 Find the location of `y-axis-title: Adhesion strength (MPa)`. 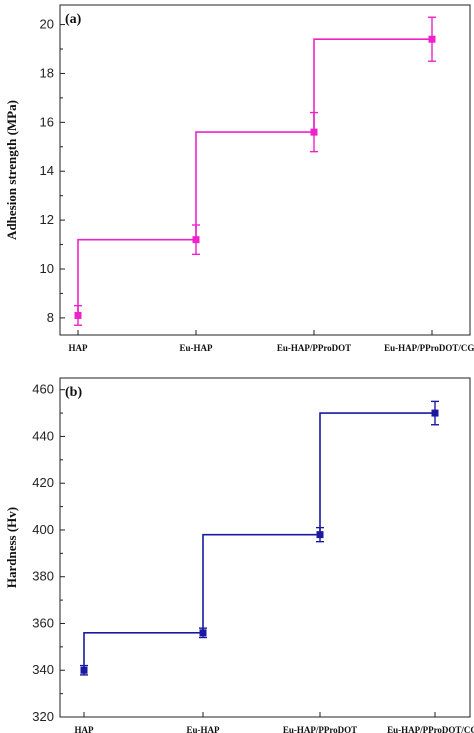

y-axis-title: Adhesion strength (MPa) is located at coordinates (11, 170).